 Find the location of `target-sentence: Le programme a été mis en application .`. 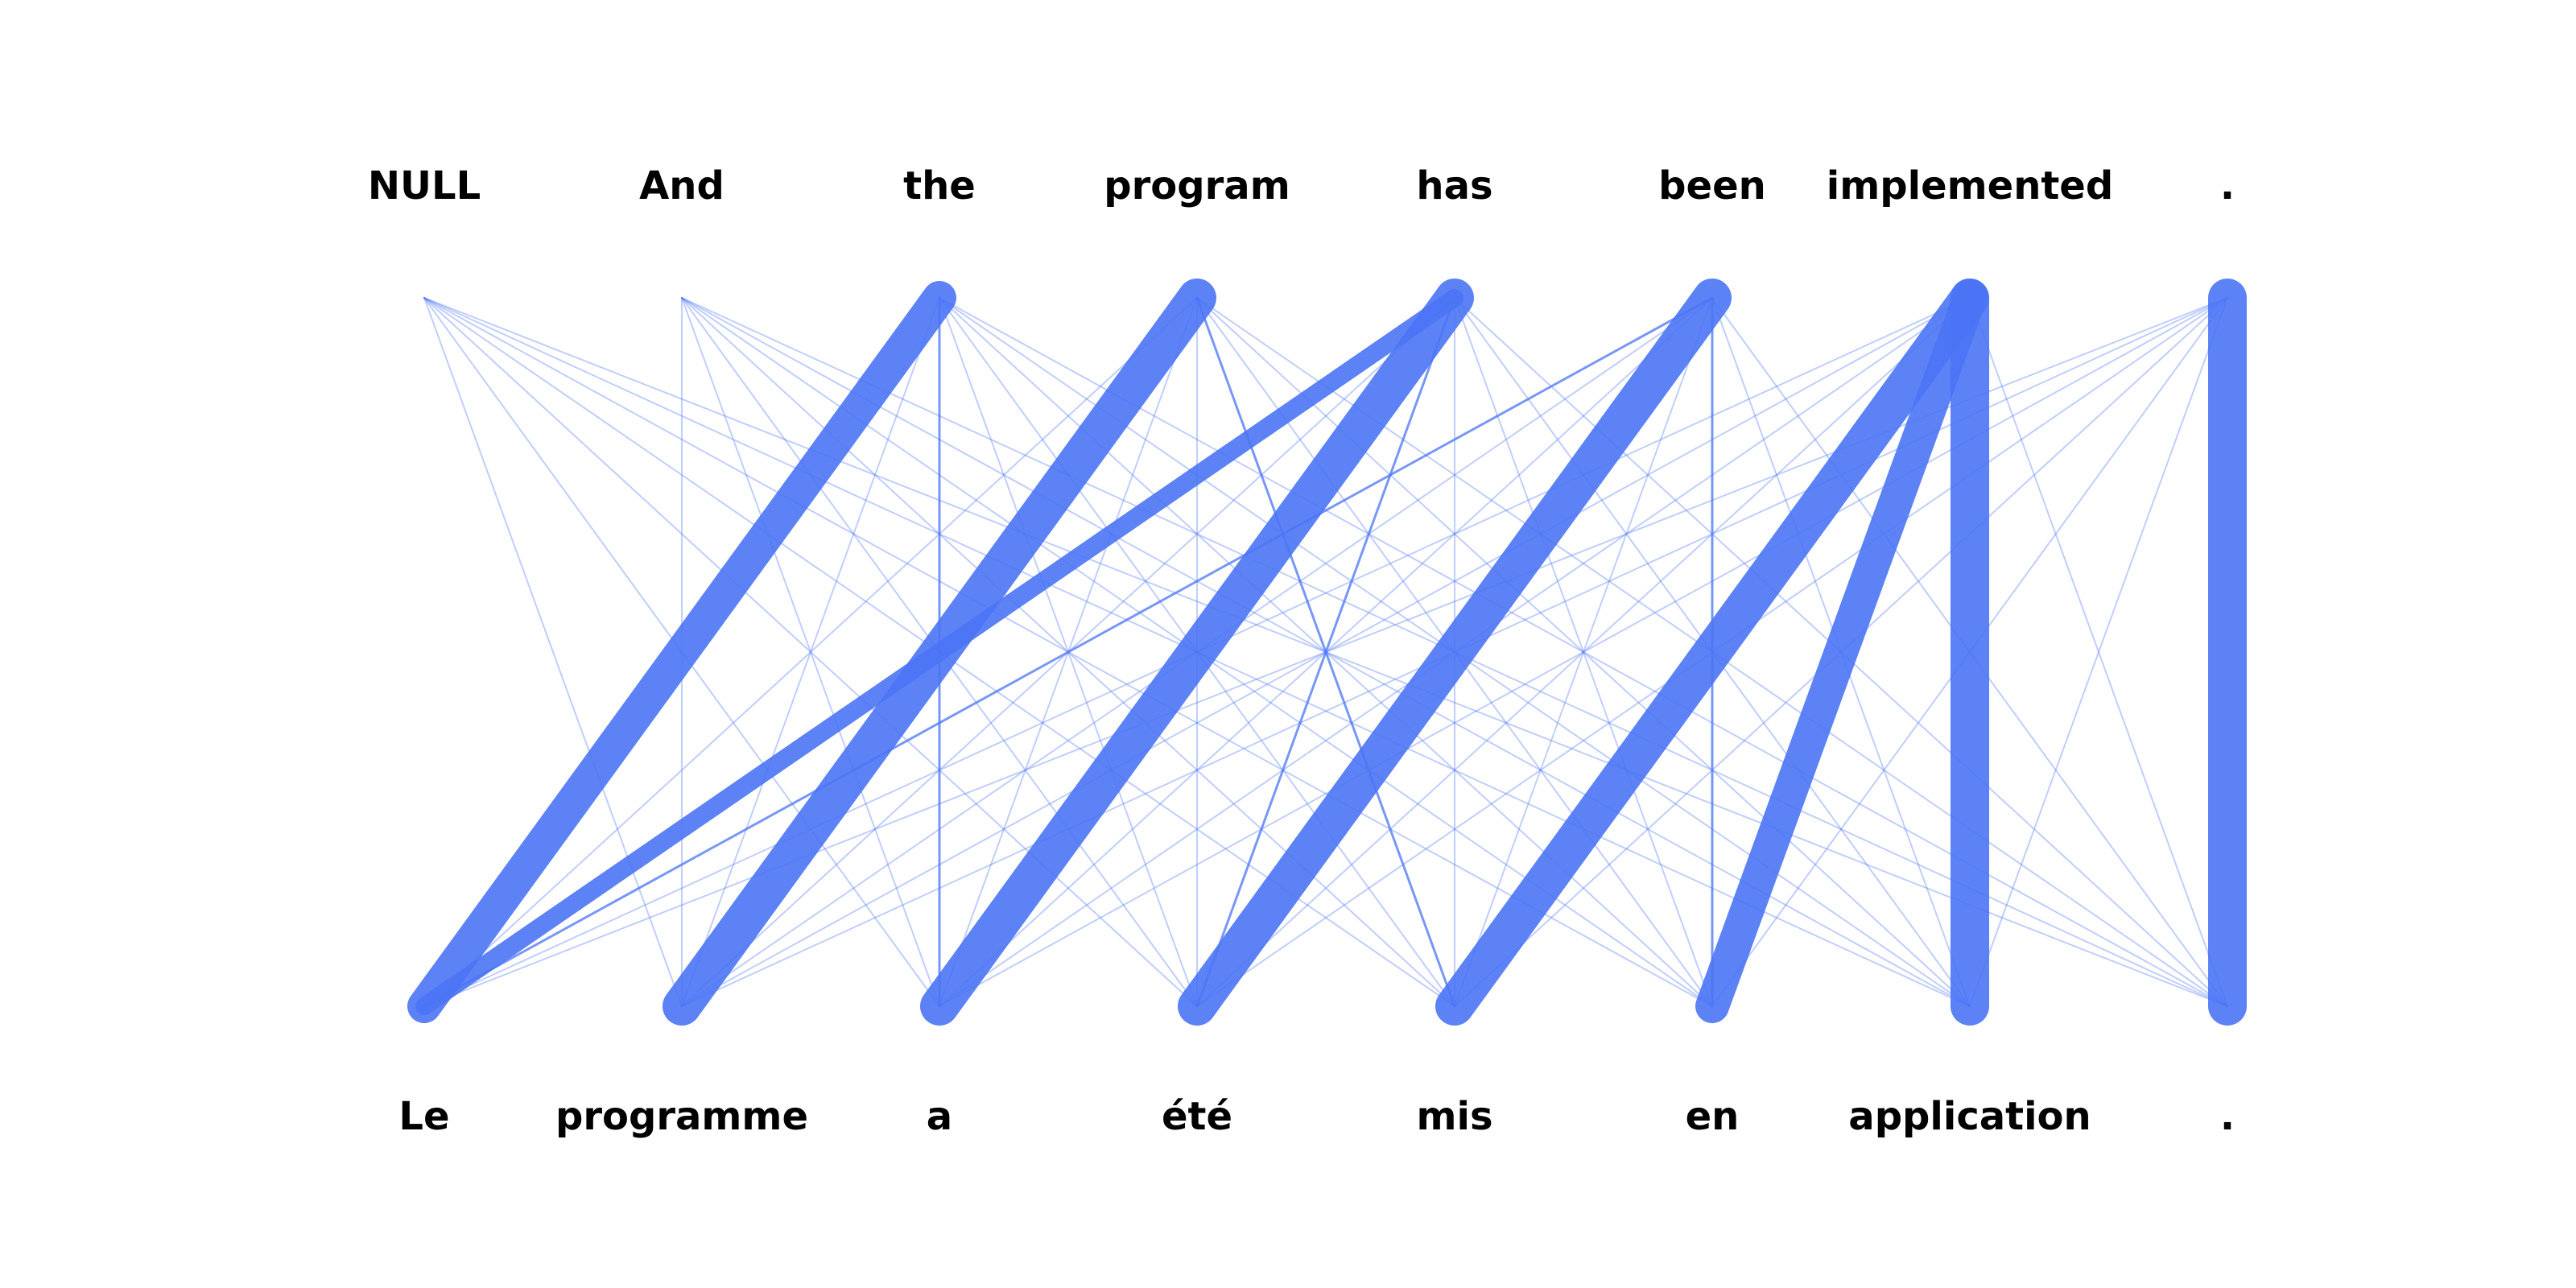

target-sentence: Le programme a été mis en application . is located at coordinates (1316, 1116).